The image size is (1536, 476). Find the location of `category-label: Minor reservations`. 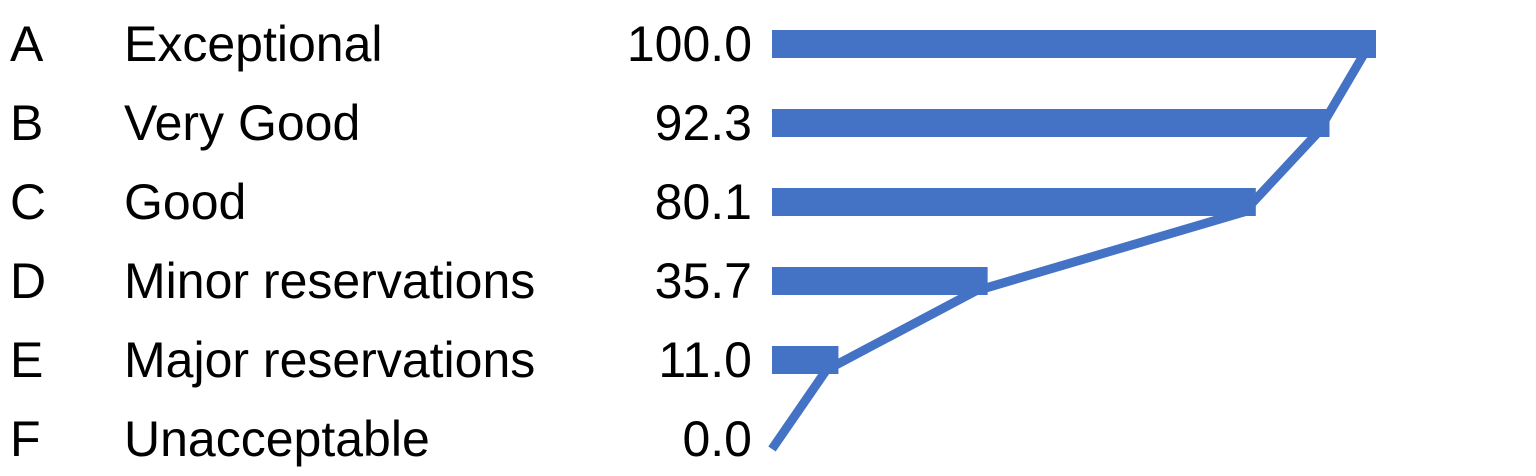

category-label: Minor reservations is located at coordinates (329, 281).